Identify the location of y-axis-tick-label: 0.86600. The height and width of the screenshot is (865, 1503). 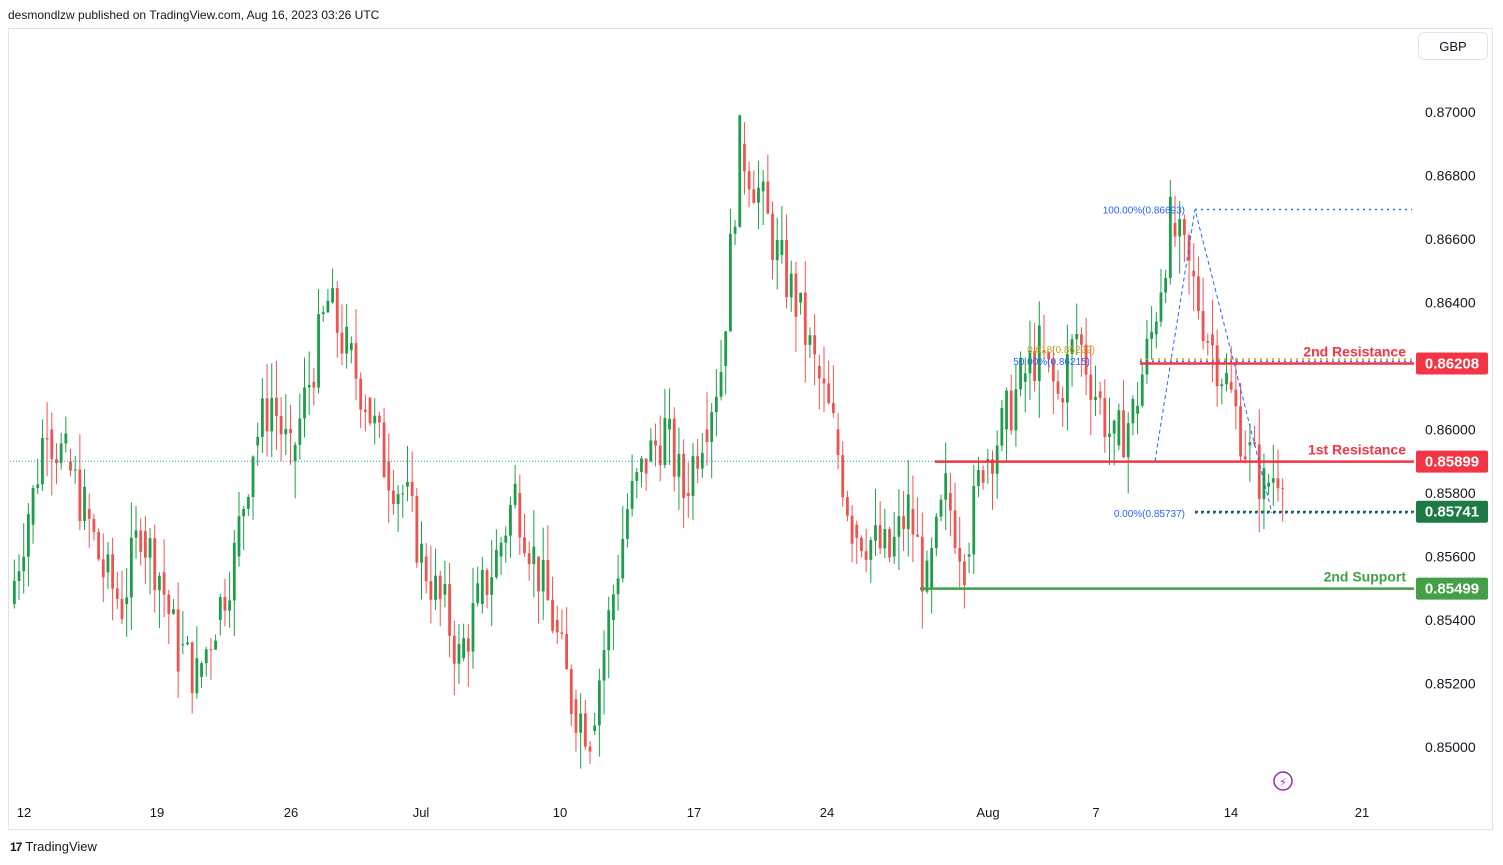
(1450, 239).